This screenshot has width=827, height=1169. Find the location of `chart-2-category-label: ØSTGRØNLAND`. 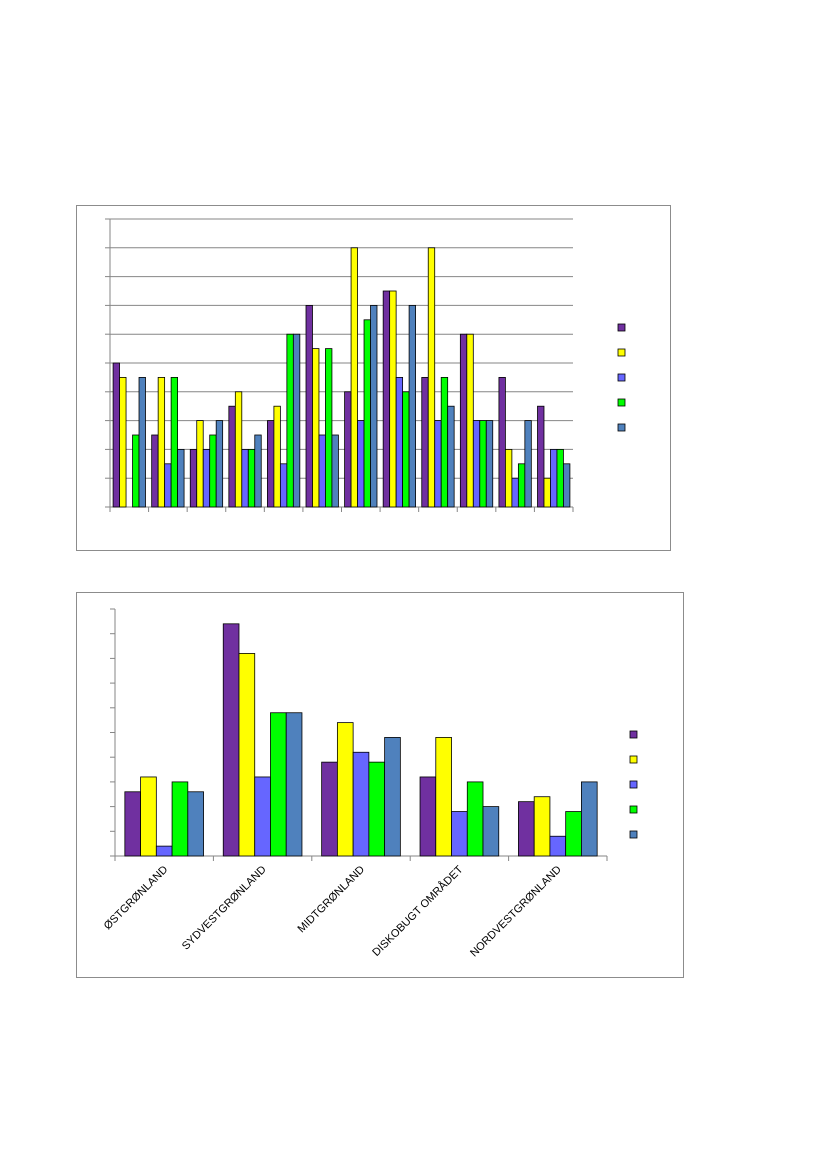

chart-2-category-label: ØSTGRØNLAND is located at coordinates (136, 898).